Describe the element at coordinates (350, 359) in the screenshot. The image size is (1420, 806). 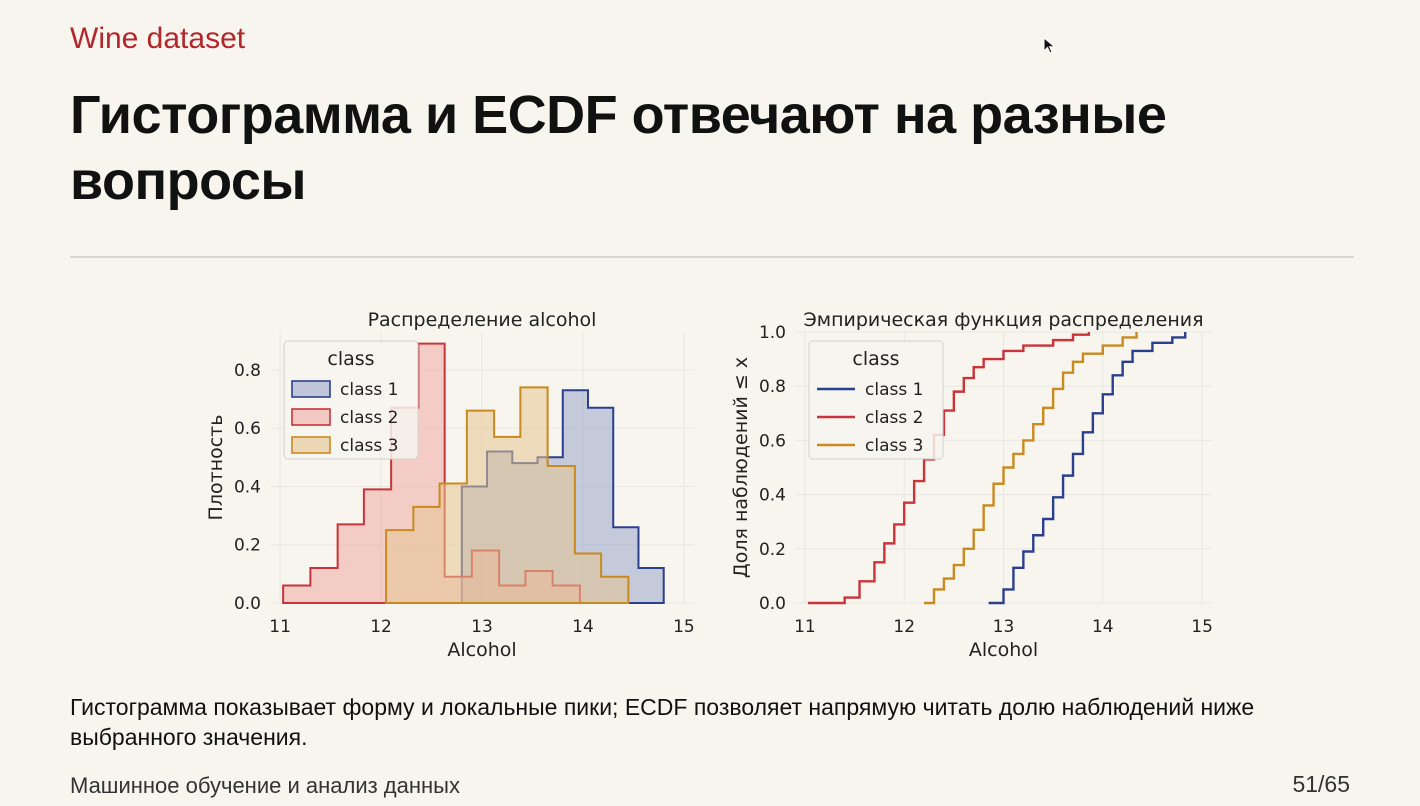
I see `chart1-legend-title: class` at that location.